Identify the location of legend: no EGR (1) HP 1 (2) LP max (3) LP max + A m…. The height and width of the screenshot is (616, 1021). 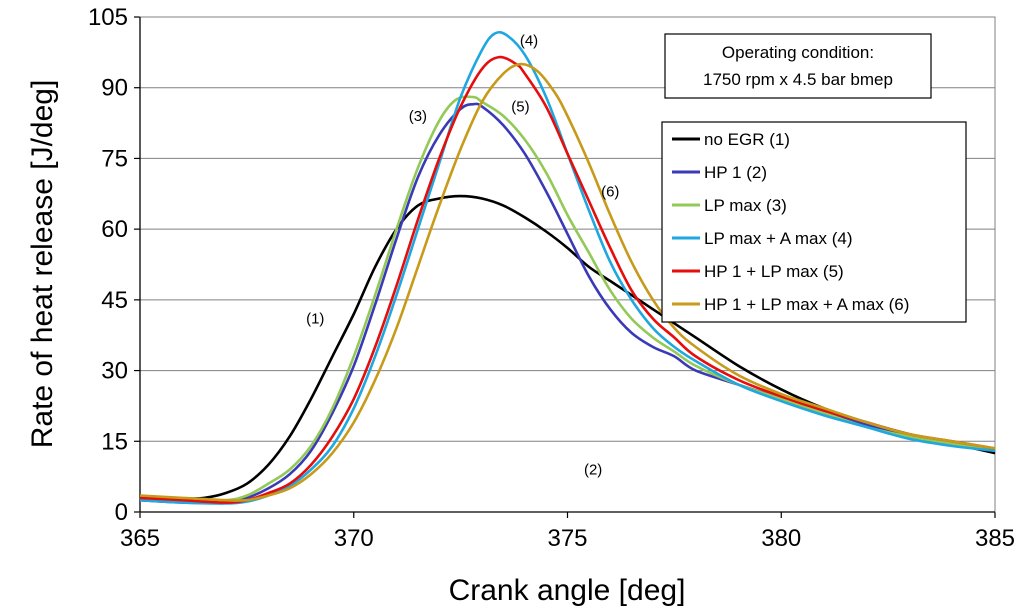
(814, 222).